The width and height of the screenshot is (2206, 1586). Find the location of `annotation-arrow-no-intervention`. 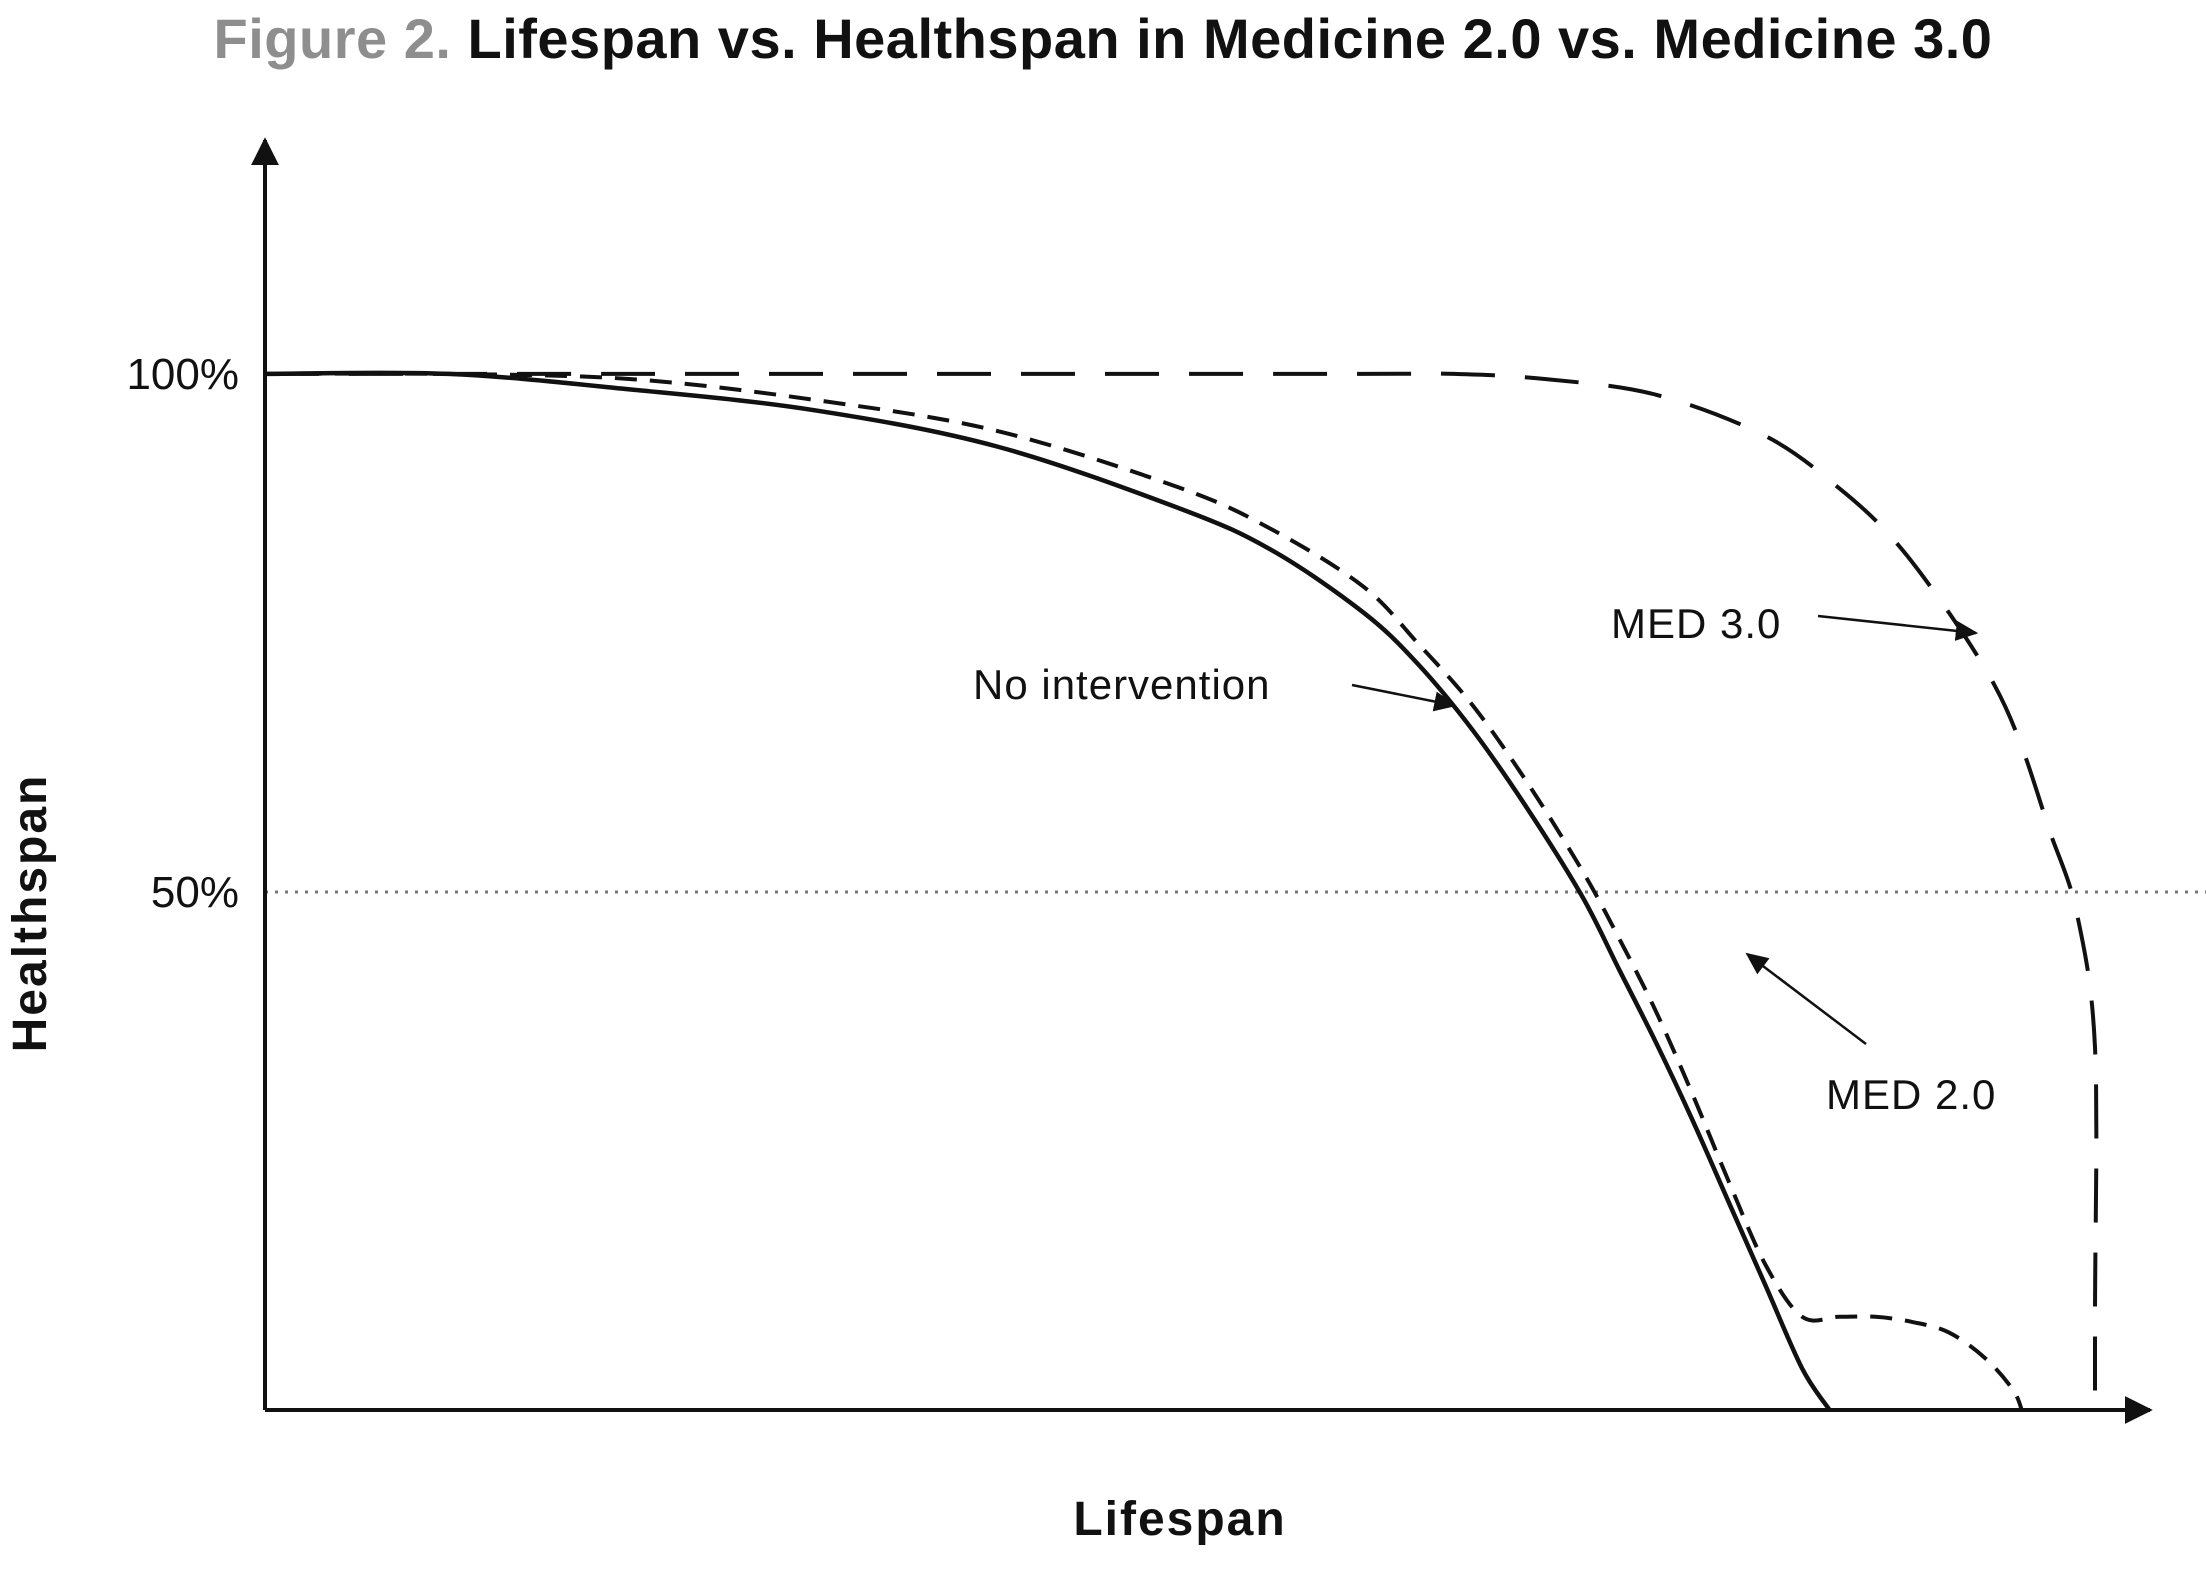

annotation-arrow-no-intervention is located at coordinates (1404, 697).